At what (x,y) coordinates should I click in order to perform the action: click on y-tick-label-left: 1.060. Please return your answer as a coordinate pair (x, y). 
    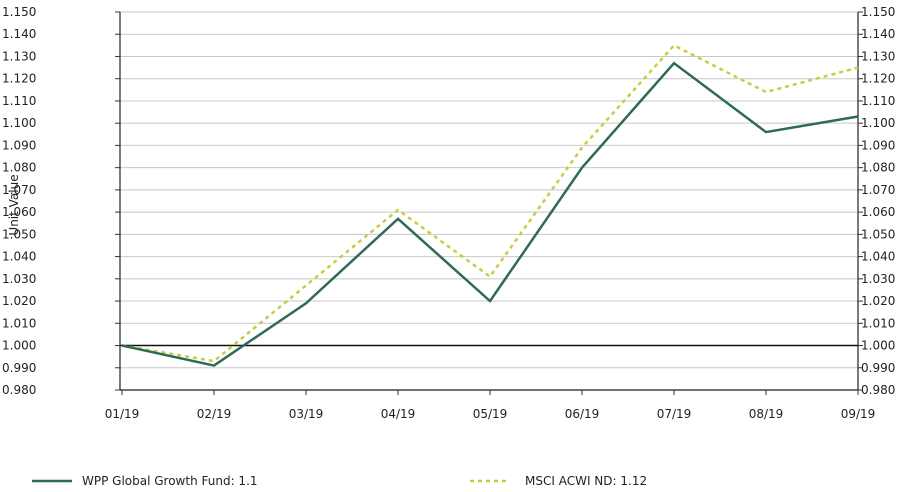
    Looking at the image, I should click on (19, 212).